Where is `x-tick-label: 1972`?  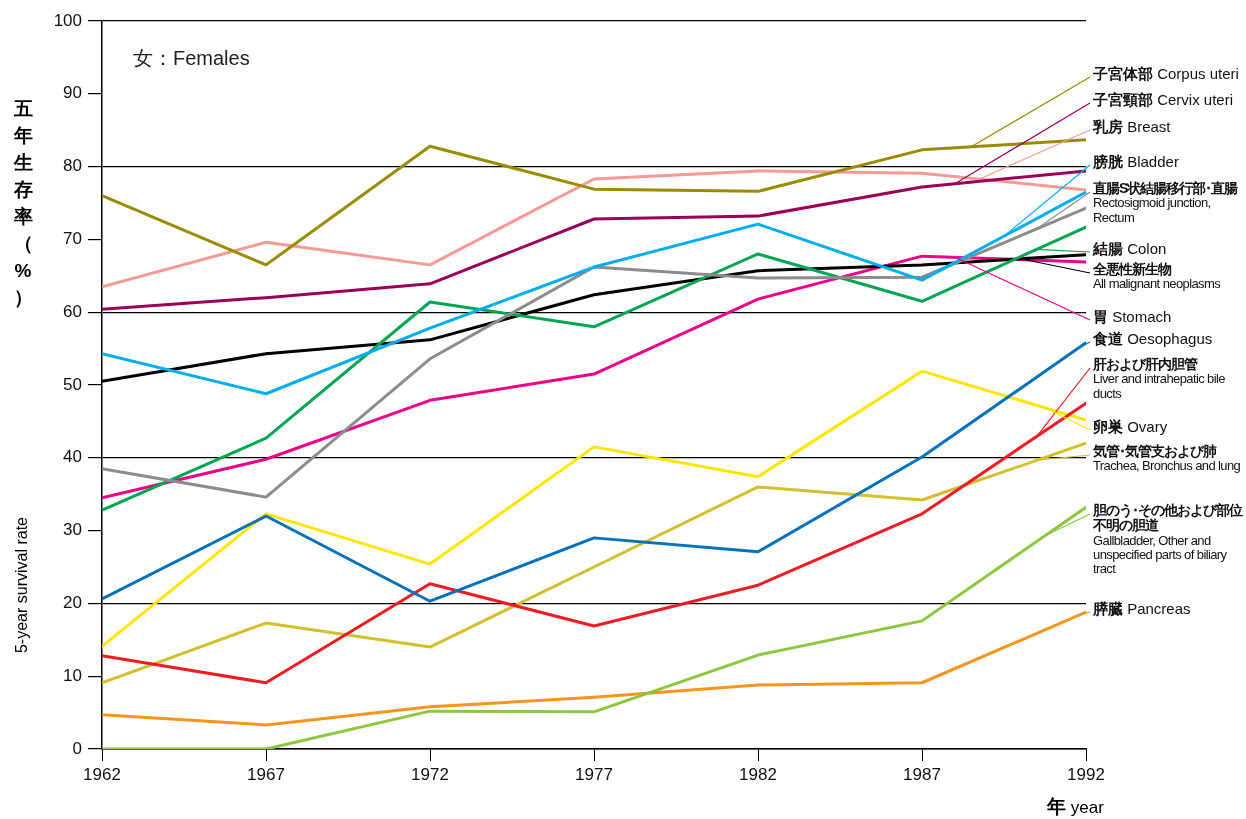
x-tick-label: 1972 is located at coordinates (430, 774).